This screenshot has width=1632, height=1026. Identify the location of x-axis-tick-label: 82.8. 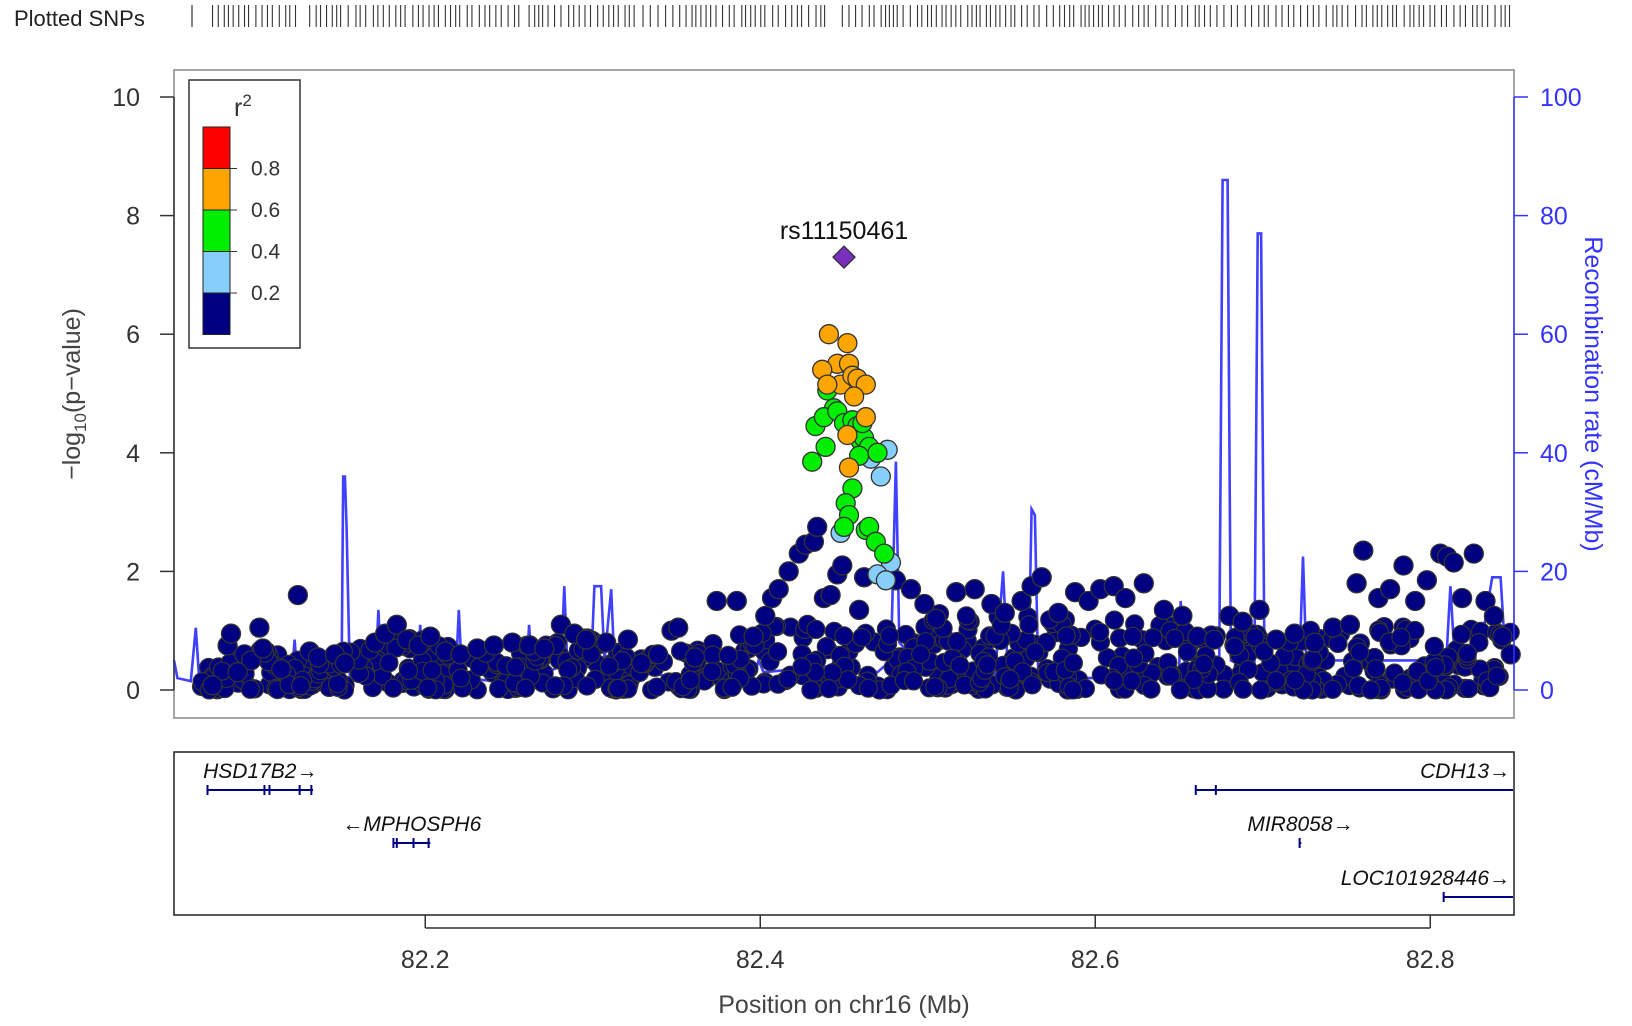
(1430, 960).